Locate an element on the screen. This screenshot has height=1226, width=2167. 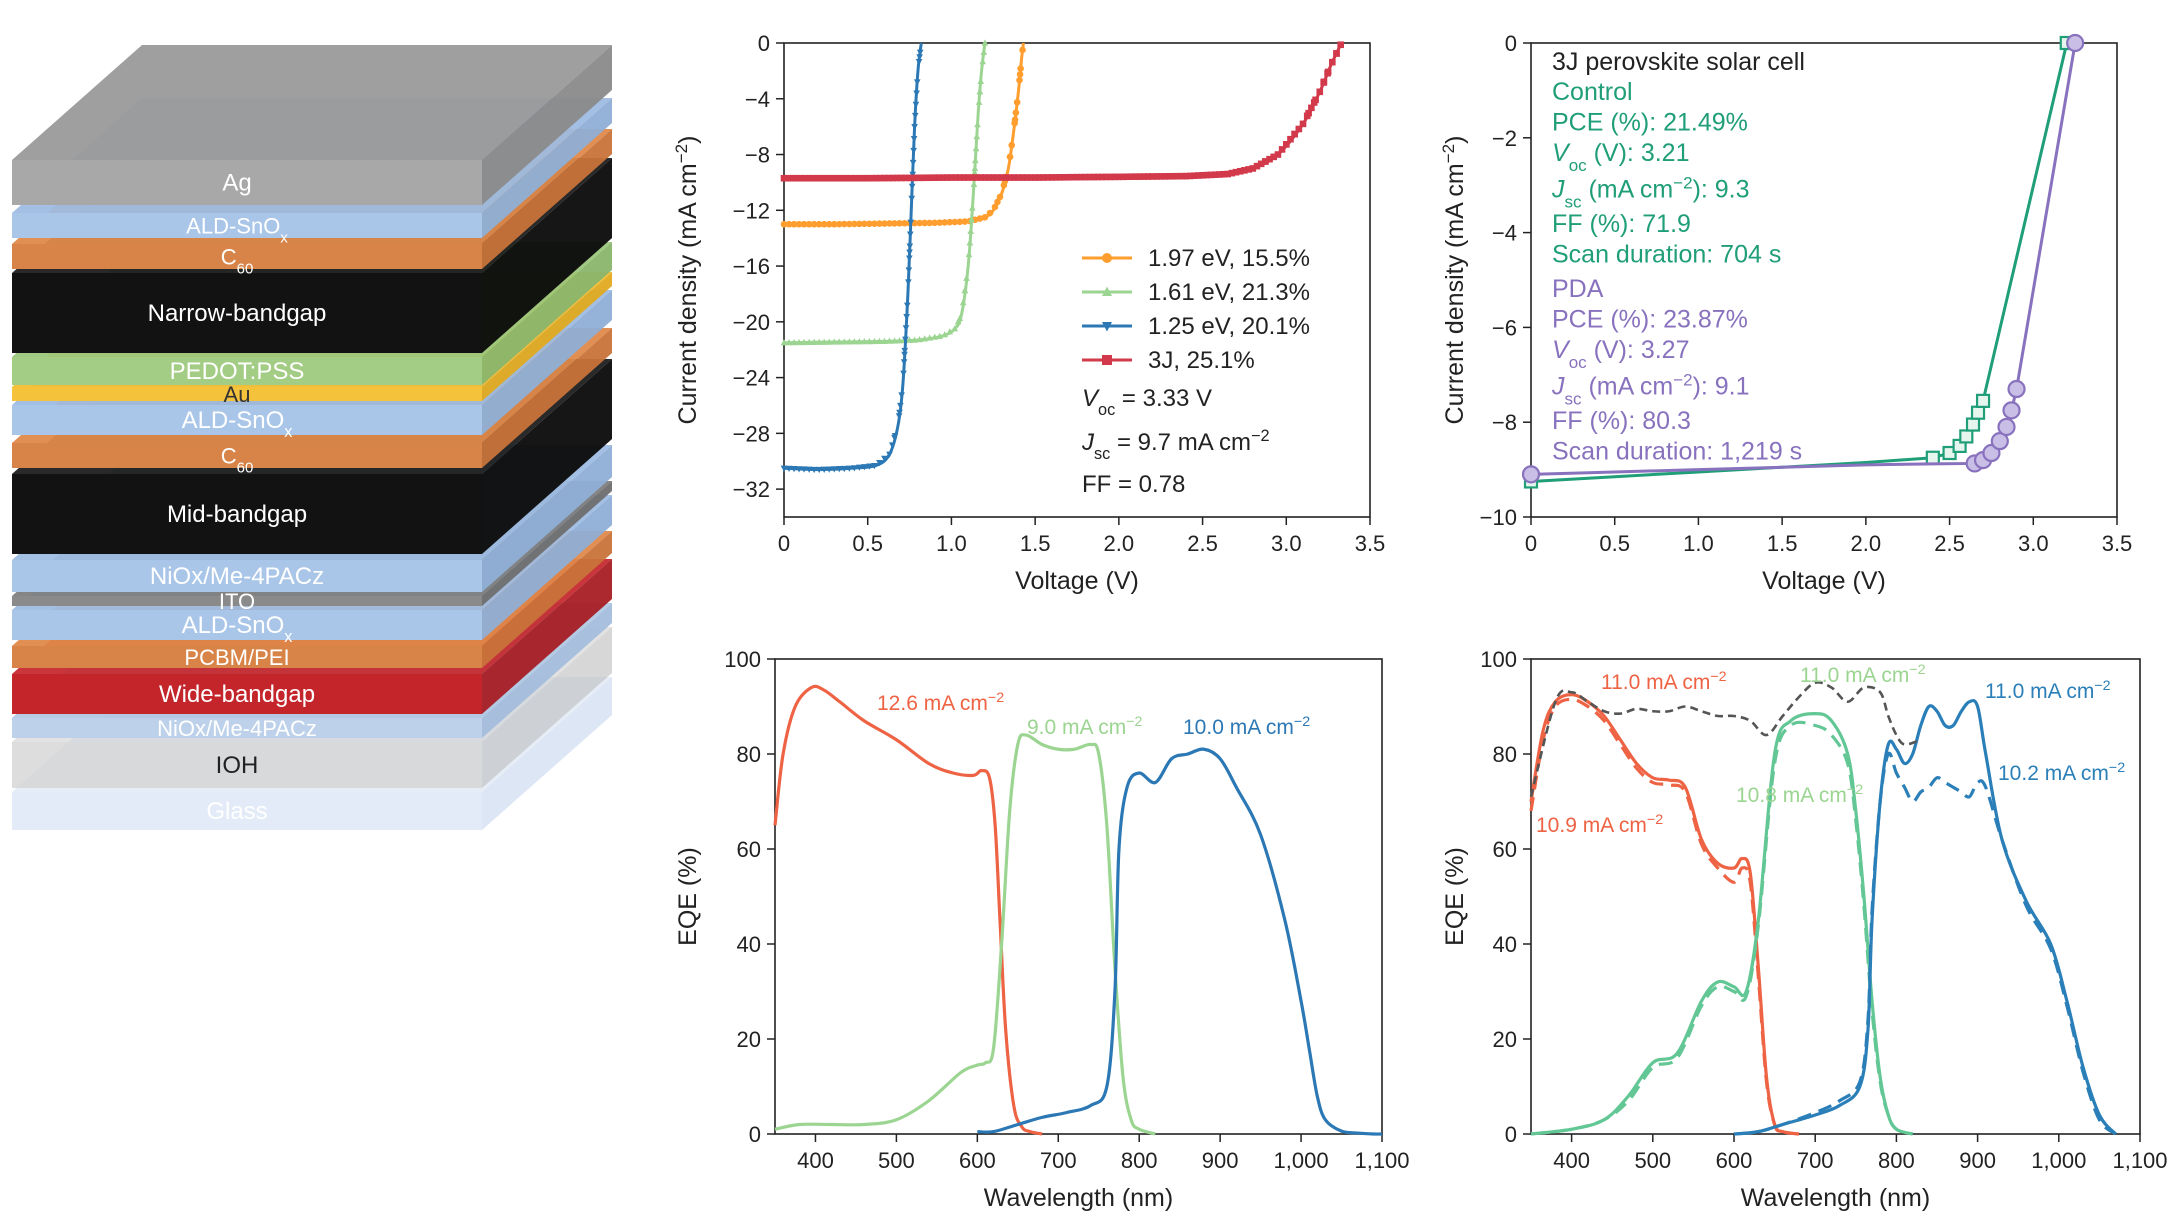
layer-label: IOH is located at coordinates (237, 765).